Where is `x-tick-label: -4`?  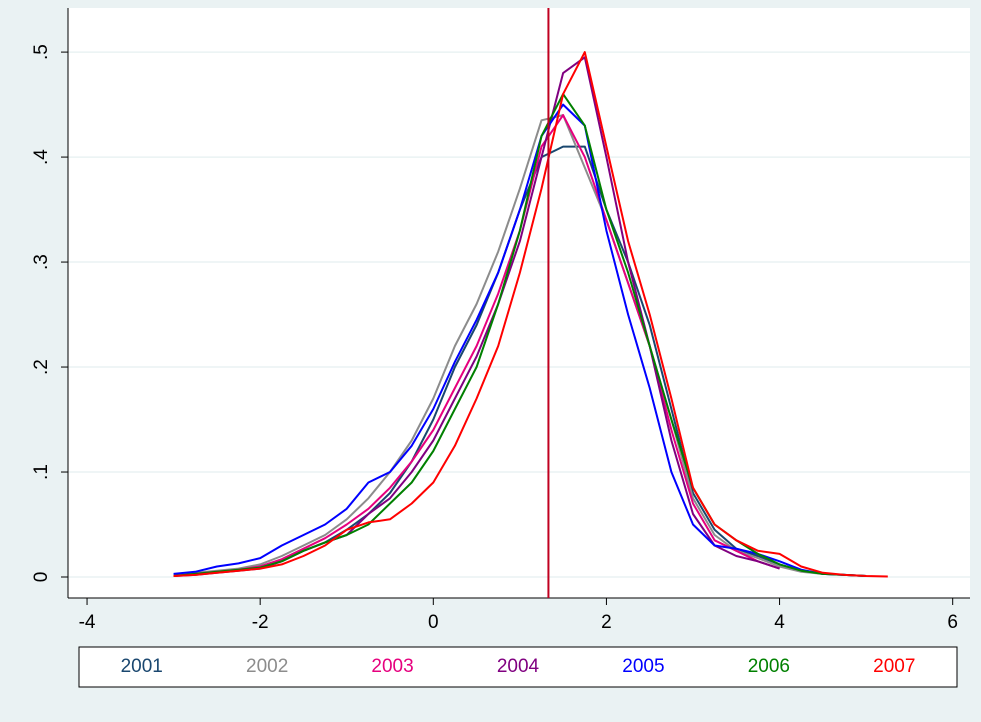
x-tick-label: -4 is located at coordinates (87, 622).